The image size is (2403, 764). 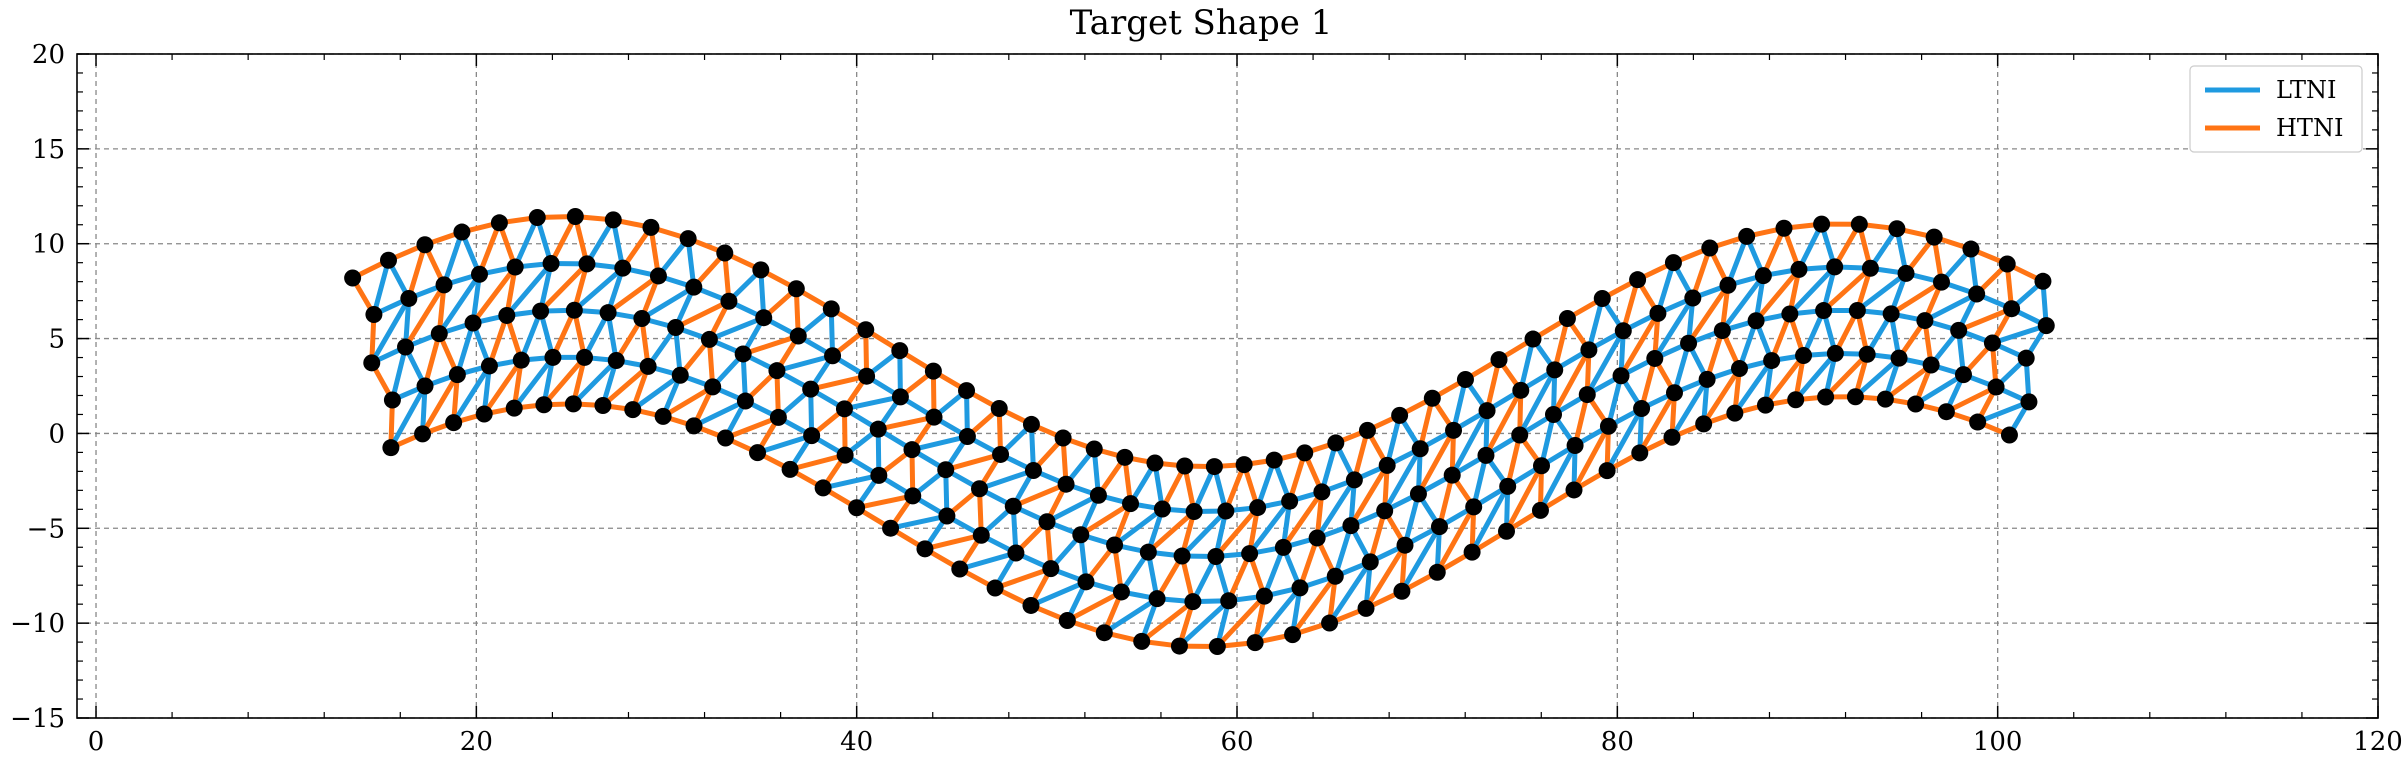 I want to click on legend-label-htni: HTNI, so click(x=2309, y=128).